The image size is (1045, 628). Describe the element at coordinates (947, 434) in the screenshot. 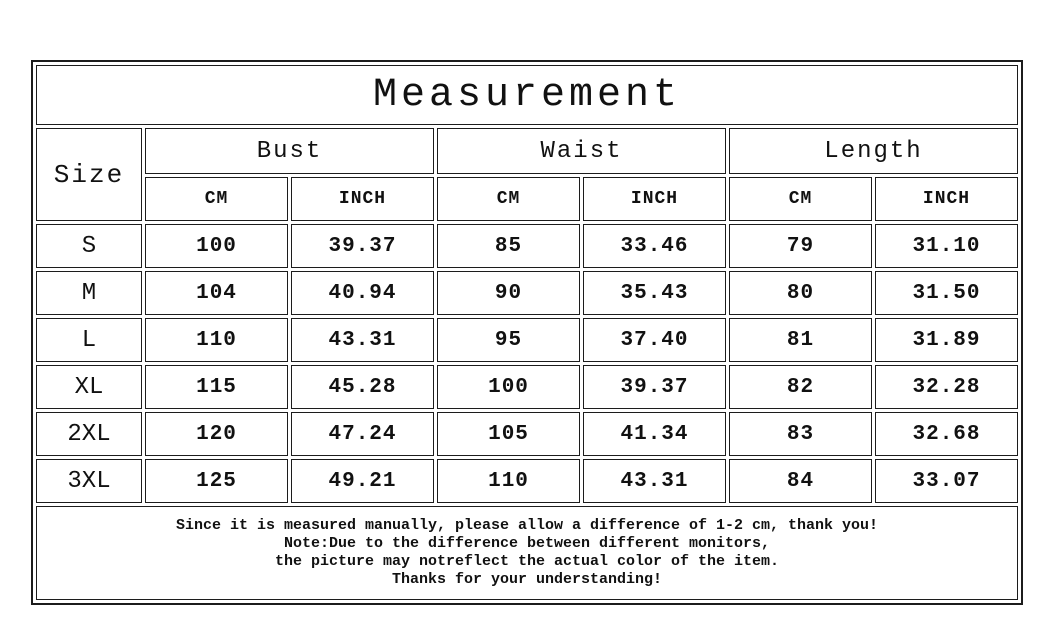

I see `value-cell: 32.68` at that location.